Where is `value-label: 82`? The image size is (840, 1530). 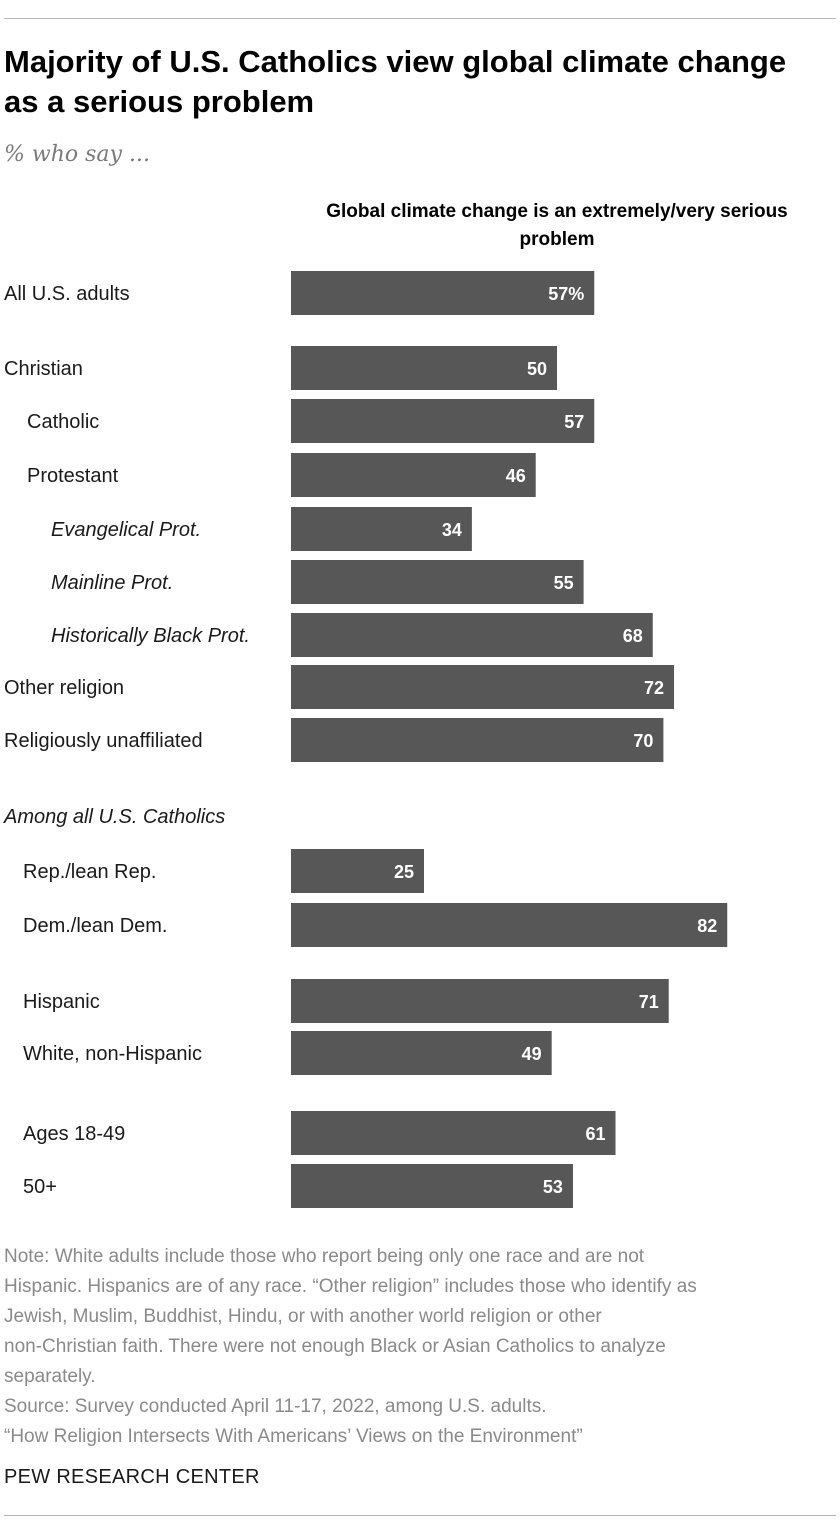
value-label: 82 is located at coordinates (707, 926).